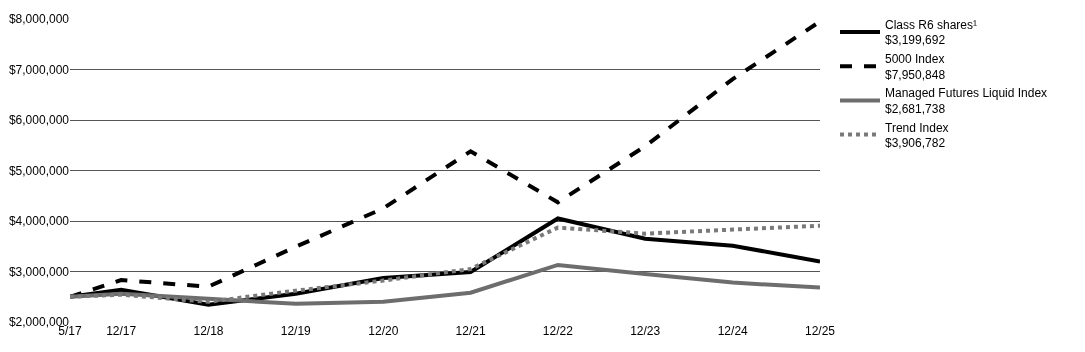  I want to click on x-tick-label: 12/17, so click(121, 331).